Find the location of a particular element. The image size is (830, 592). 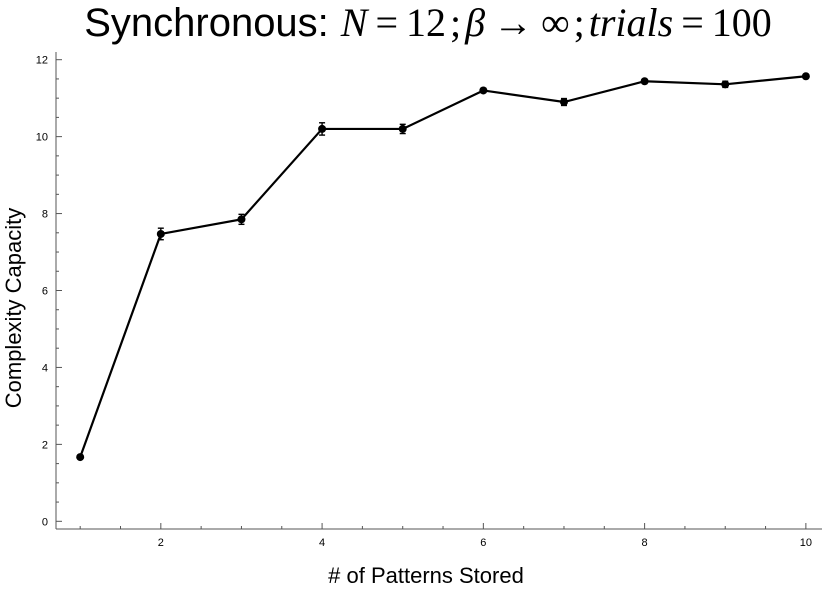

y-tick-label: 4 is located at coordinates (45, 368).